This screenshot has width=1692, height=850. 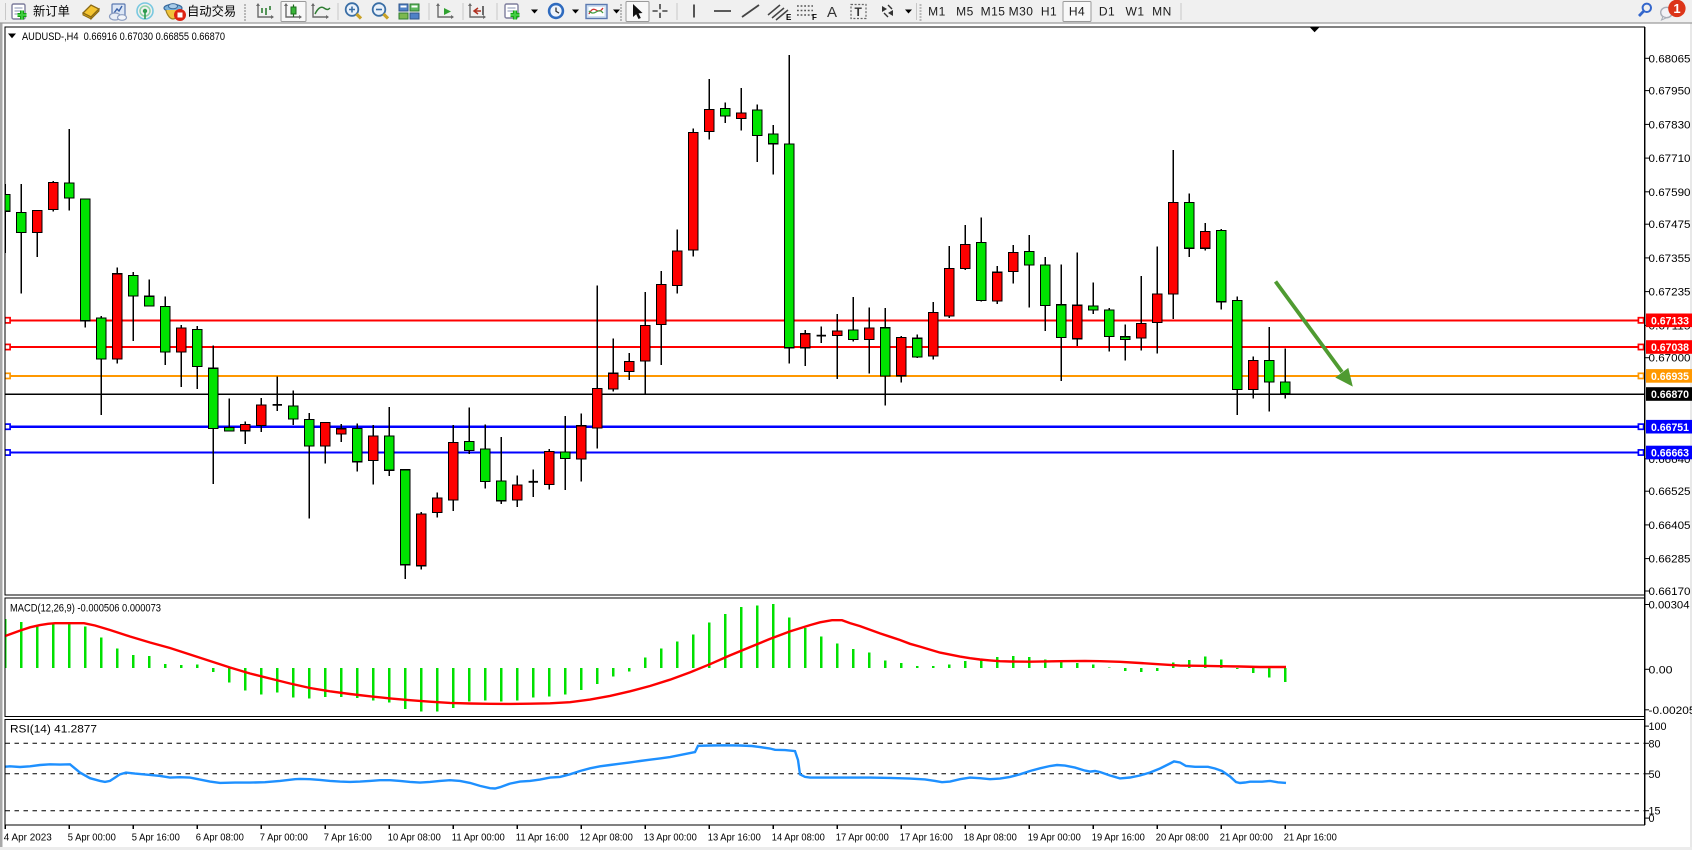 What do you see at coordinates (606, 838) in the screenshot?
I see `svg-text: 12 Apr 08:00` at bounding box center [606, 838].